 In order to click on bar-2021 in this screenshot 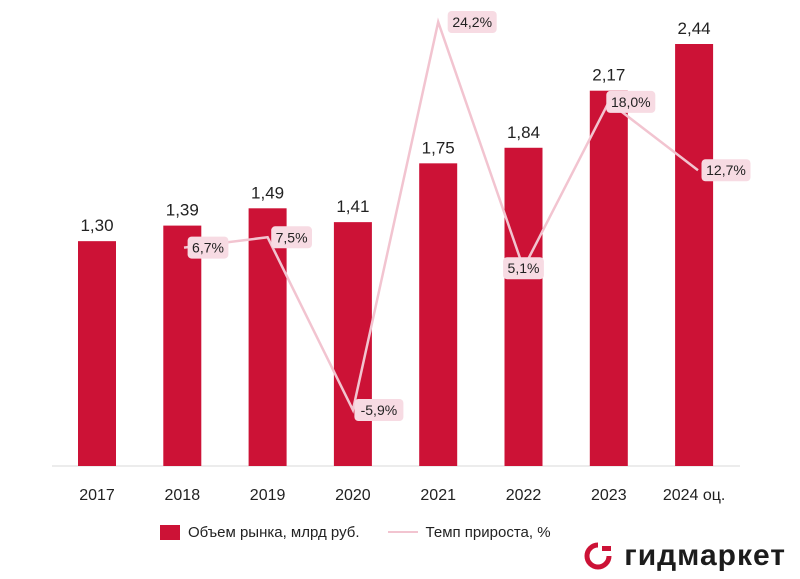, I will do `click(438, 314)`.